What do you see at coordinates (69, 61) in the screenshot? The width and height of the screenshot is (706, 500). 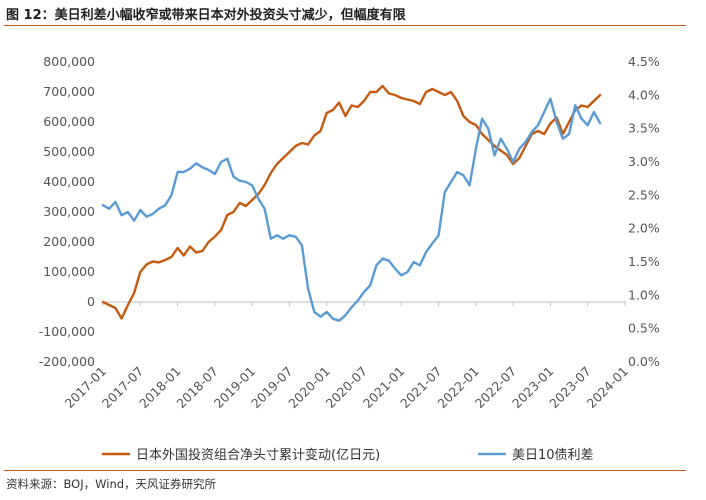 I see `left-tick-label: 800,000` at bounding box center [69, 61].